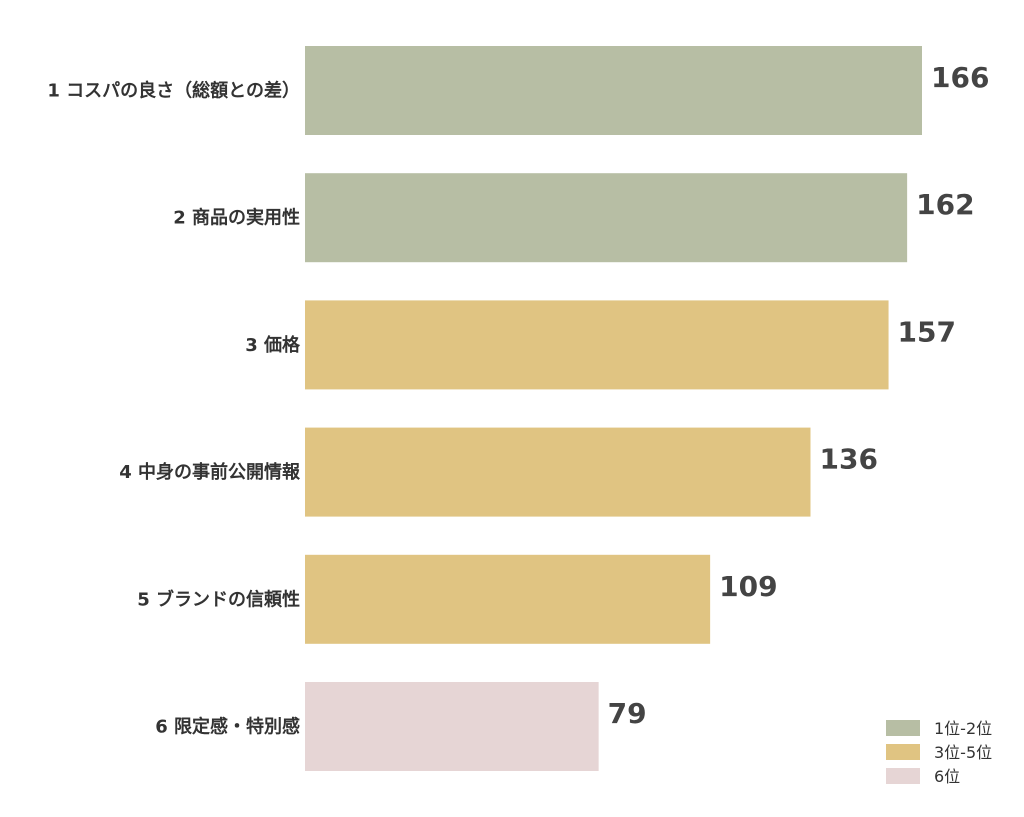 This screenshot has width=1024, height=817. What do you see at coordinates (236, 218) in the screenshot?
I see `category-label: 2 商品の実用性` at bounding box center [236, 218].